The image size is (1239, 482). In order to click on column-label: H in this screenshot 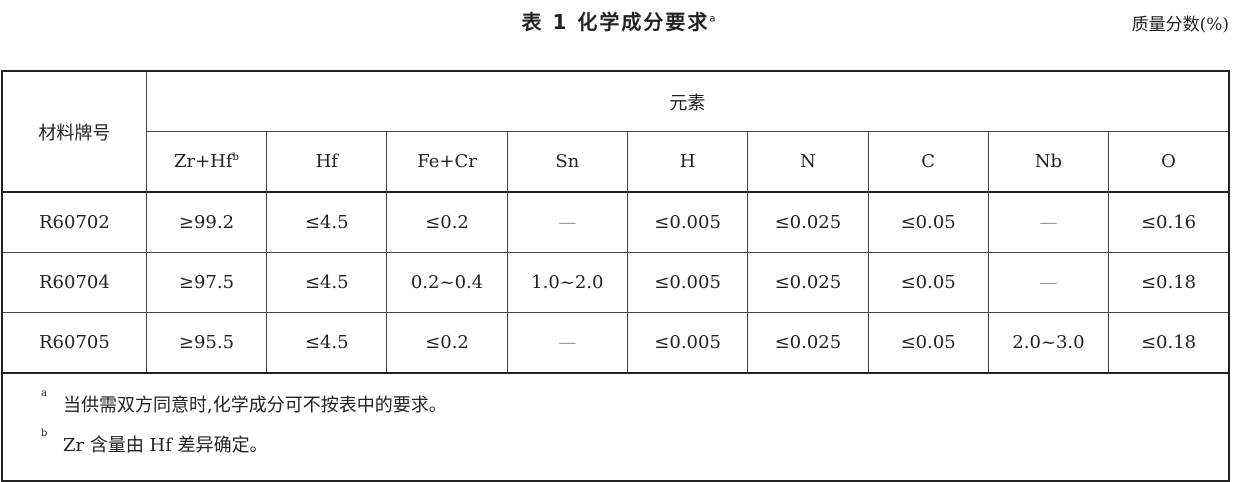, I will do `click(687, 161)`.